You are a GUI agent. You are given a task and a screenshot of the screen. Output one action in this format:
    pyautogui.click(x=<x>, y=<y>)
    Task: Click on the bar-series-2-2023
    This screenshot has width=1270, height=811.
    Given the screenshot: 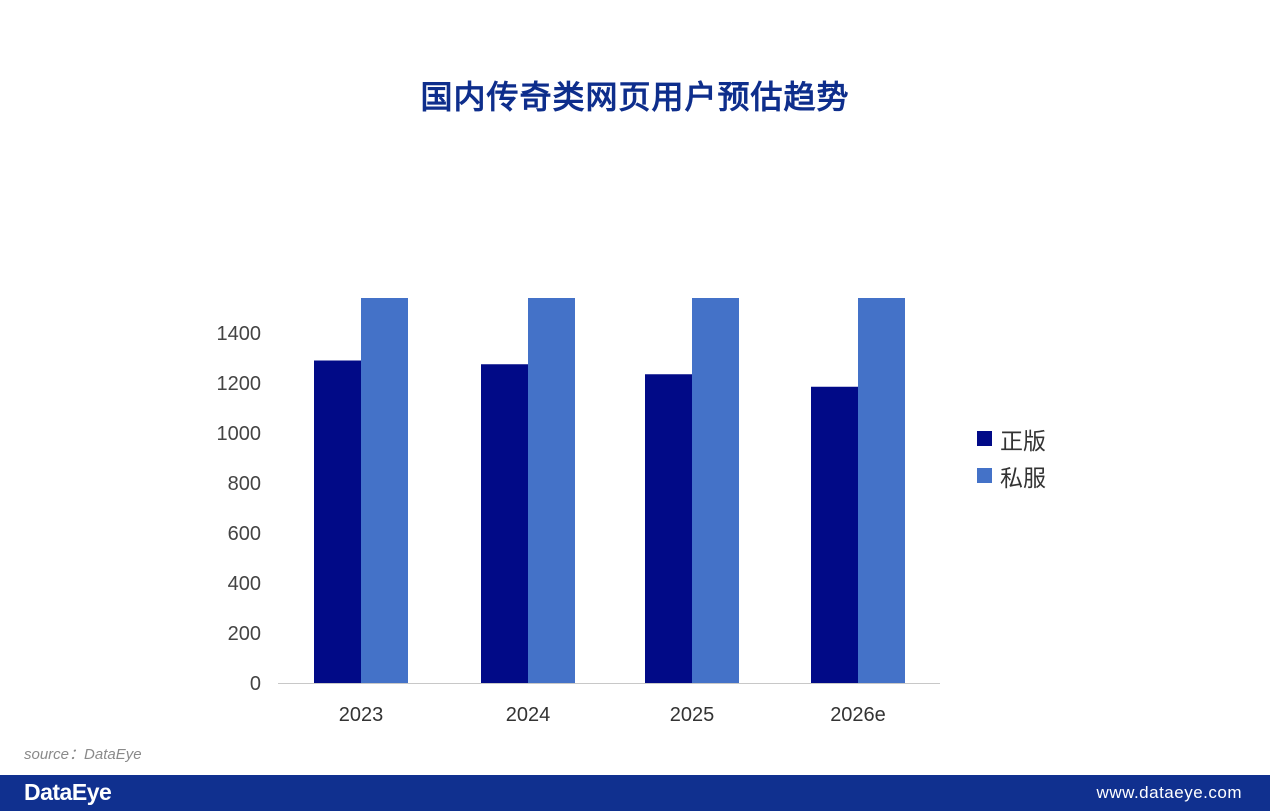 What is the action you would take?
    pyautogui.click(x=384, y=490)
    